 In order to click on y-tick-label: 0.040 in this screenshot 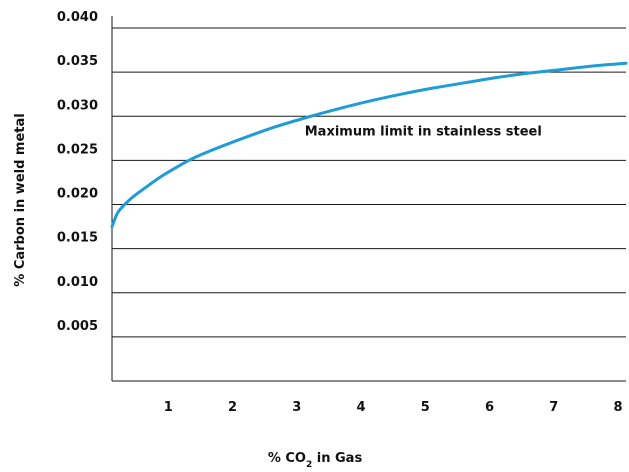, I will do `click(77, 17)`.